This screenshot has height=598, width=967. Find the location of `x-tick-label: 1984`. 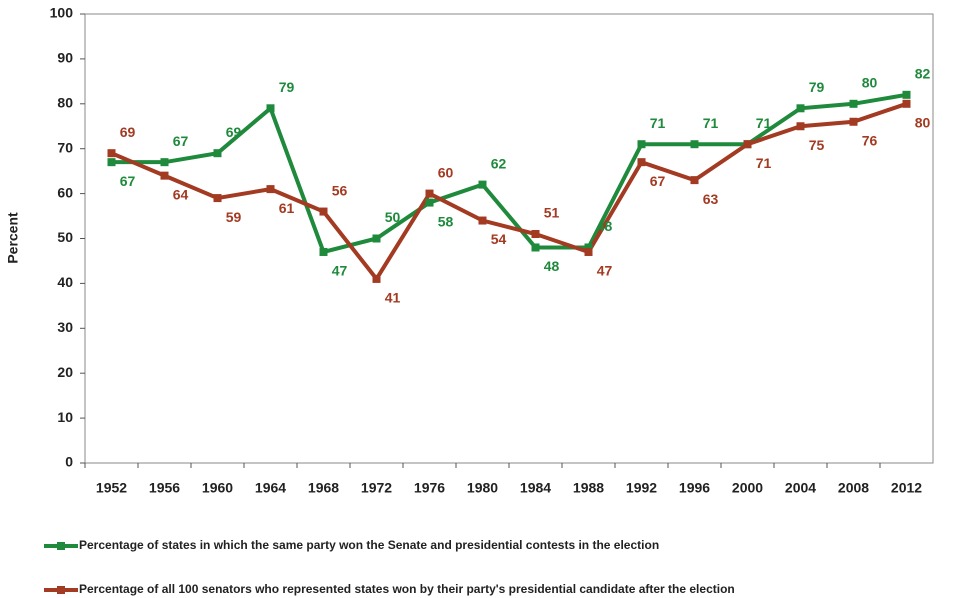

x-tick-label: 1984 is located at coordinates (535, 488).